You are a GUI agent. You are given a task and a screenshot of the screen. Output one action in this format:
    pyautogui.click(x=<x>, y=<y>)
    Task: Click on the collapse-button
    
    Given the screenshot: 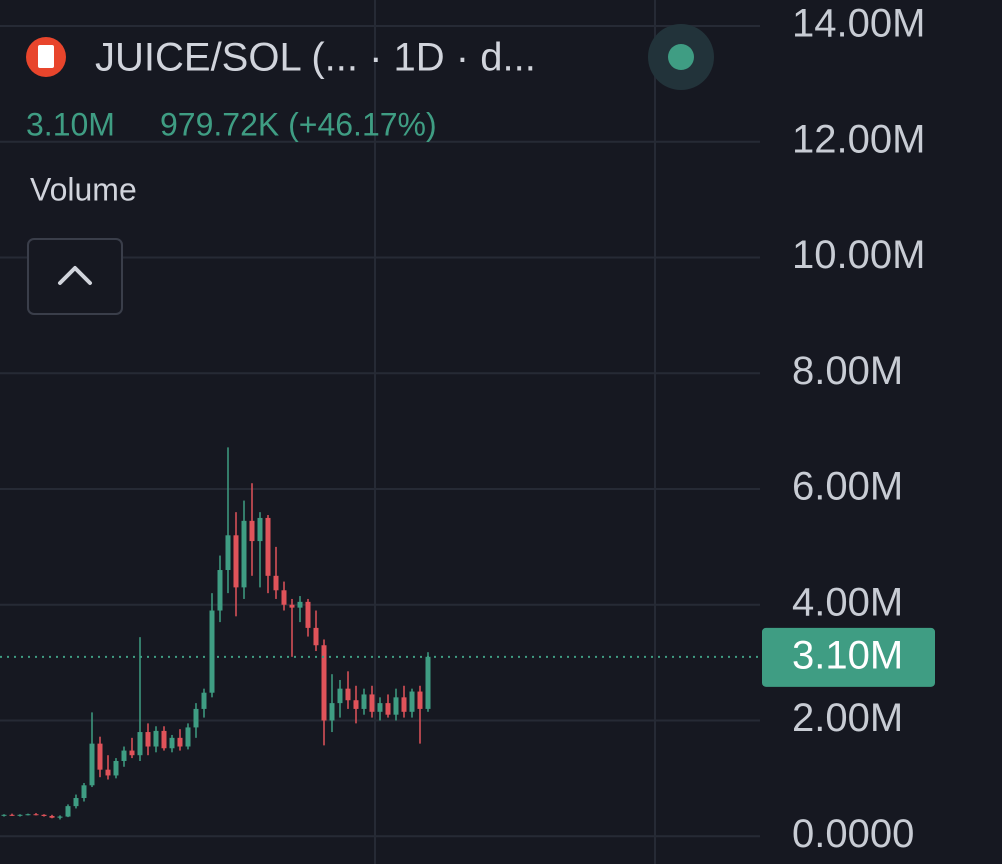 What is the action you would take?
    pyautogui.click(x=75, y=276)
    